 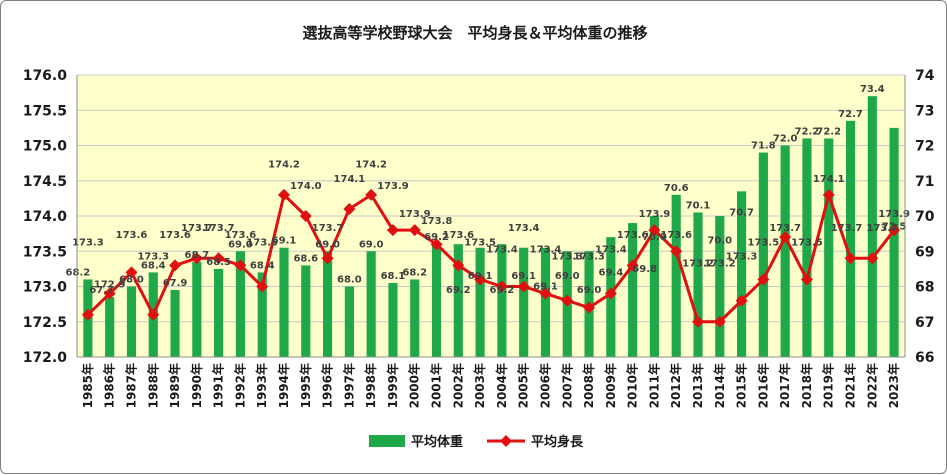 I want to click on bar-data-label: 69.4, so click(x=610, y=272).